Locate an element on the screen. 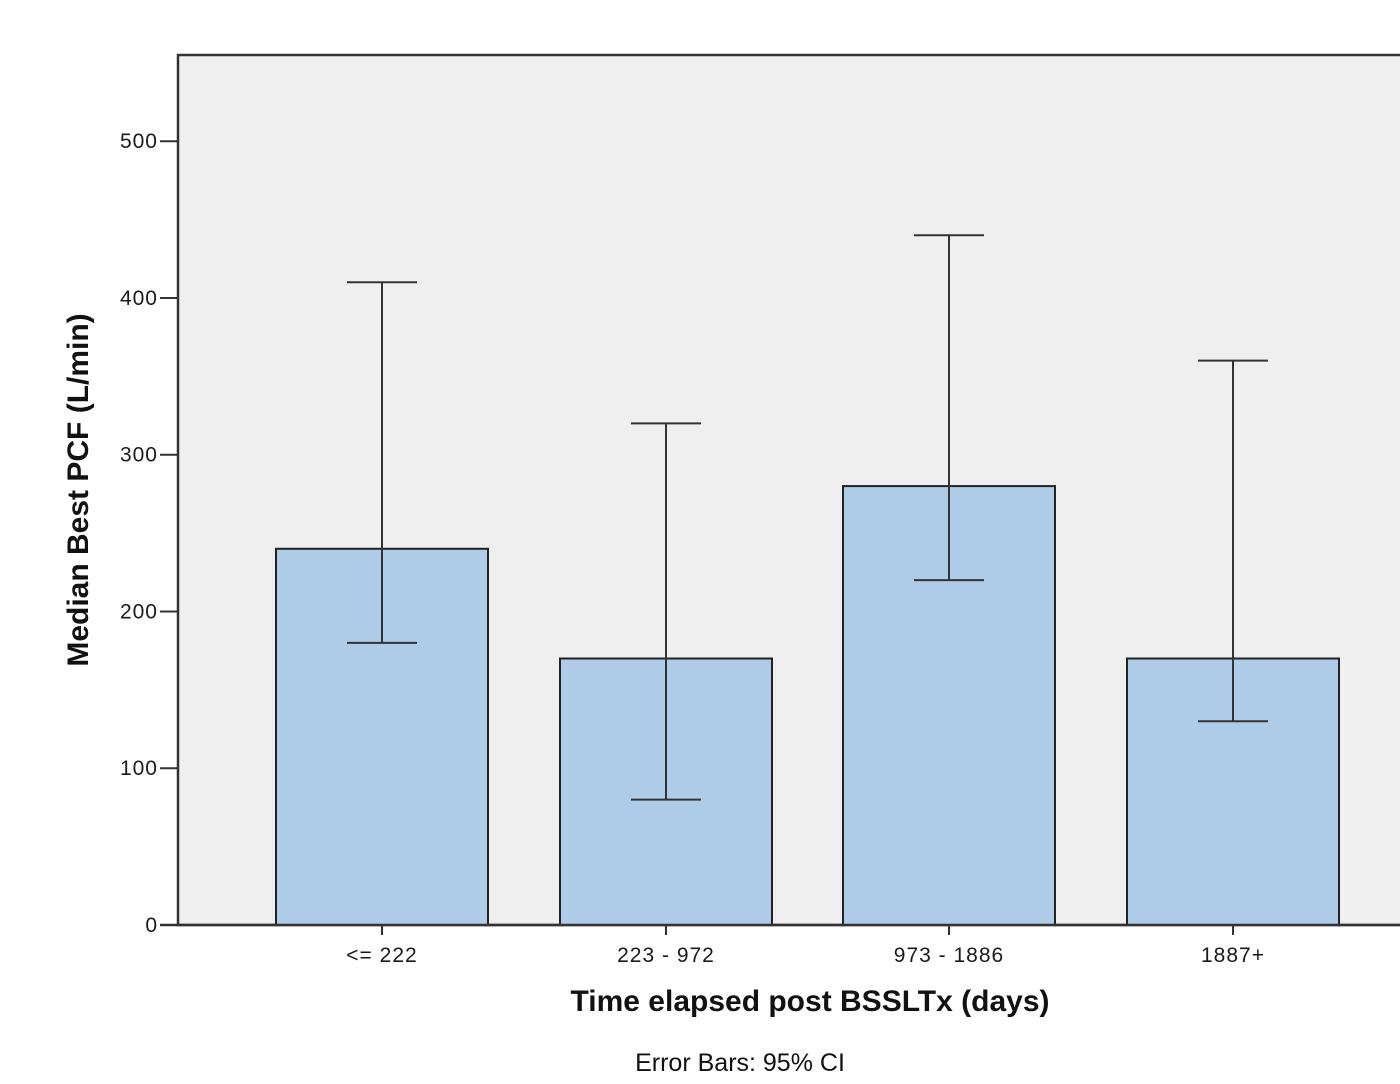 The image size is (1400, 1084). x-tick-label: <= 222 is located at coordinates (381, 955).